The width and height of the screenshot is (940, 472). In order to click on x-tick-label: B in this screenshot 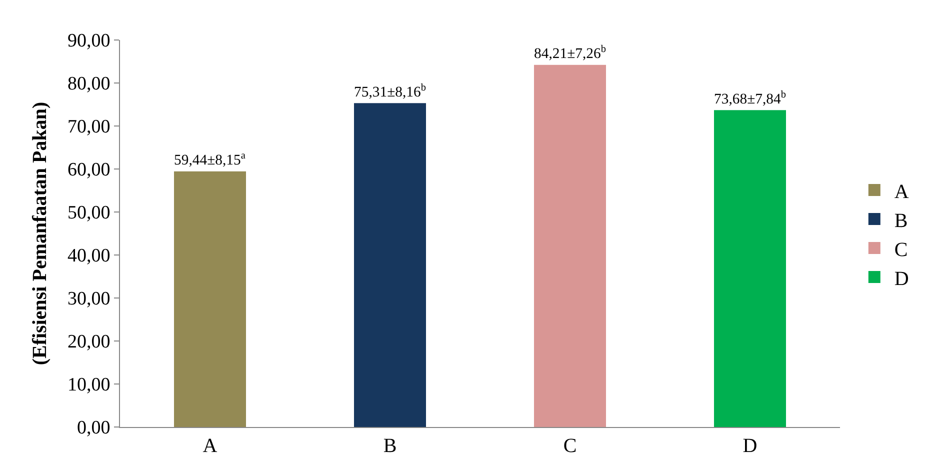, I will do `click(390, 446)`.